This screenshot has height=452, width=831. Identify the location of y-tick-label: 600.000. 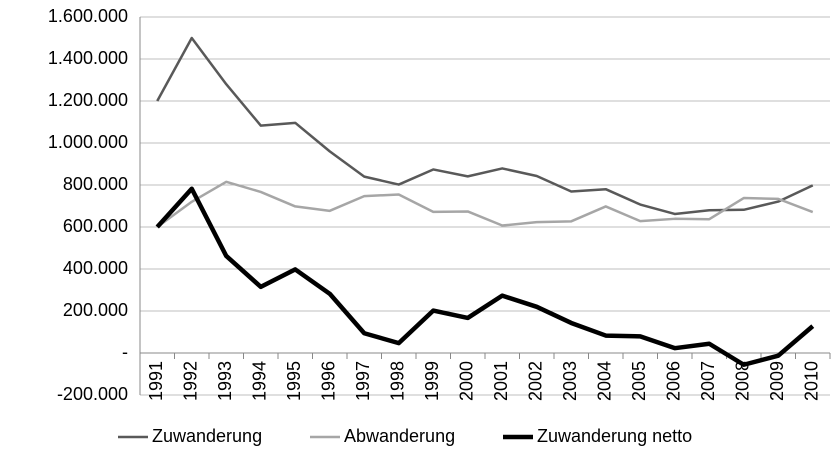
(95, 226).